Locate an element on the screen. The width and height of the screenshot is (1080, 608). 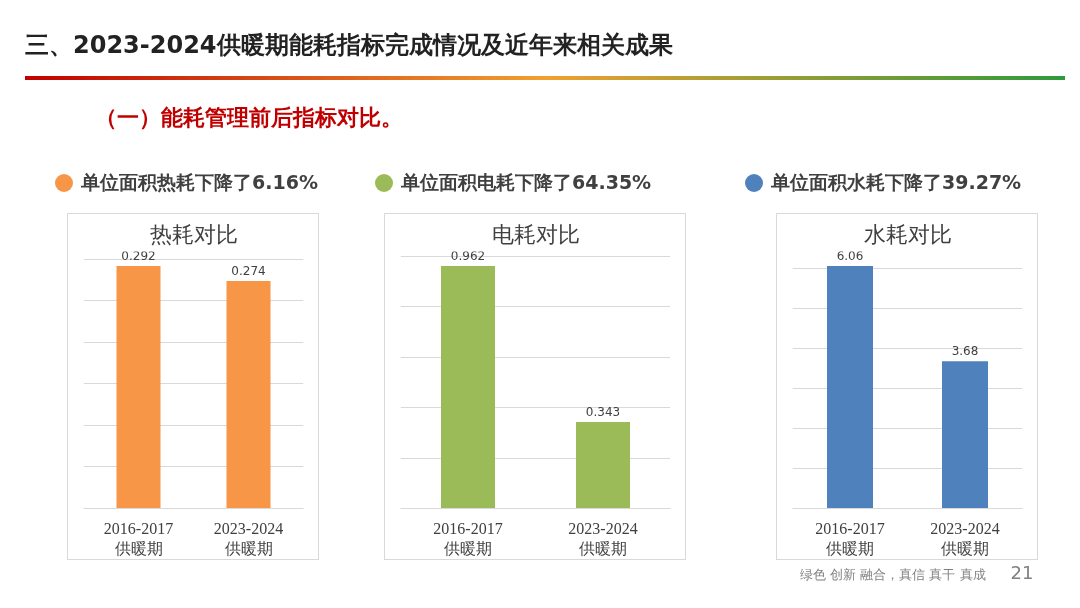
data-label: 0.274 is located at coordinates (248, 270).